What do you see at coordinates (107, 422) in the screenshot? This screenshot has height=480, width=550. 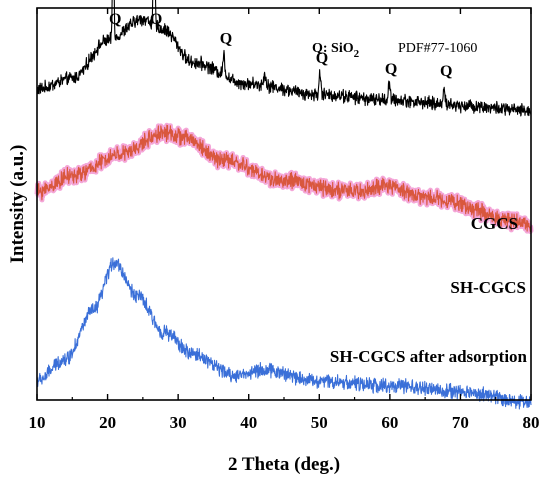 I see `x-tick-label: 20` at bounding box center [107, 422].